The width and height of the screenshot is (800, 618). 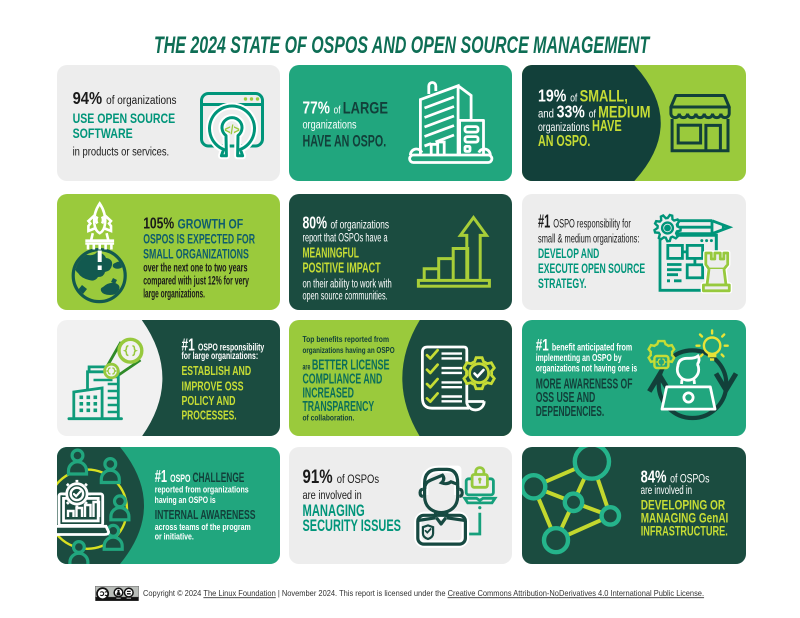 What do you see at coordinates (208, 401) in the screenshot?
I see `svg-text: POLICY AND` at bounding box center [208, 401].